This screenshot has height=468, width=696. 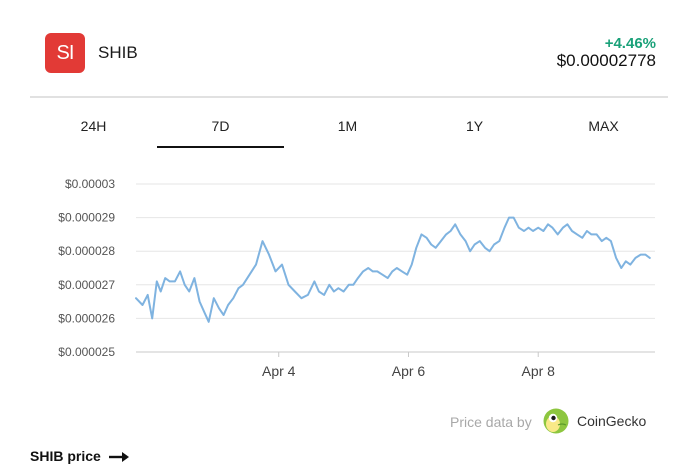 What do you see at coordinates (491, 422) in the screenshot?
I see `credit-label: Price data by` at bounding box center [491, 422].